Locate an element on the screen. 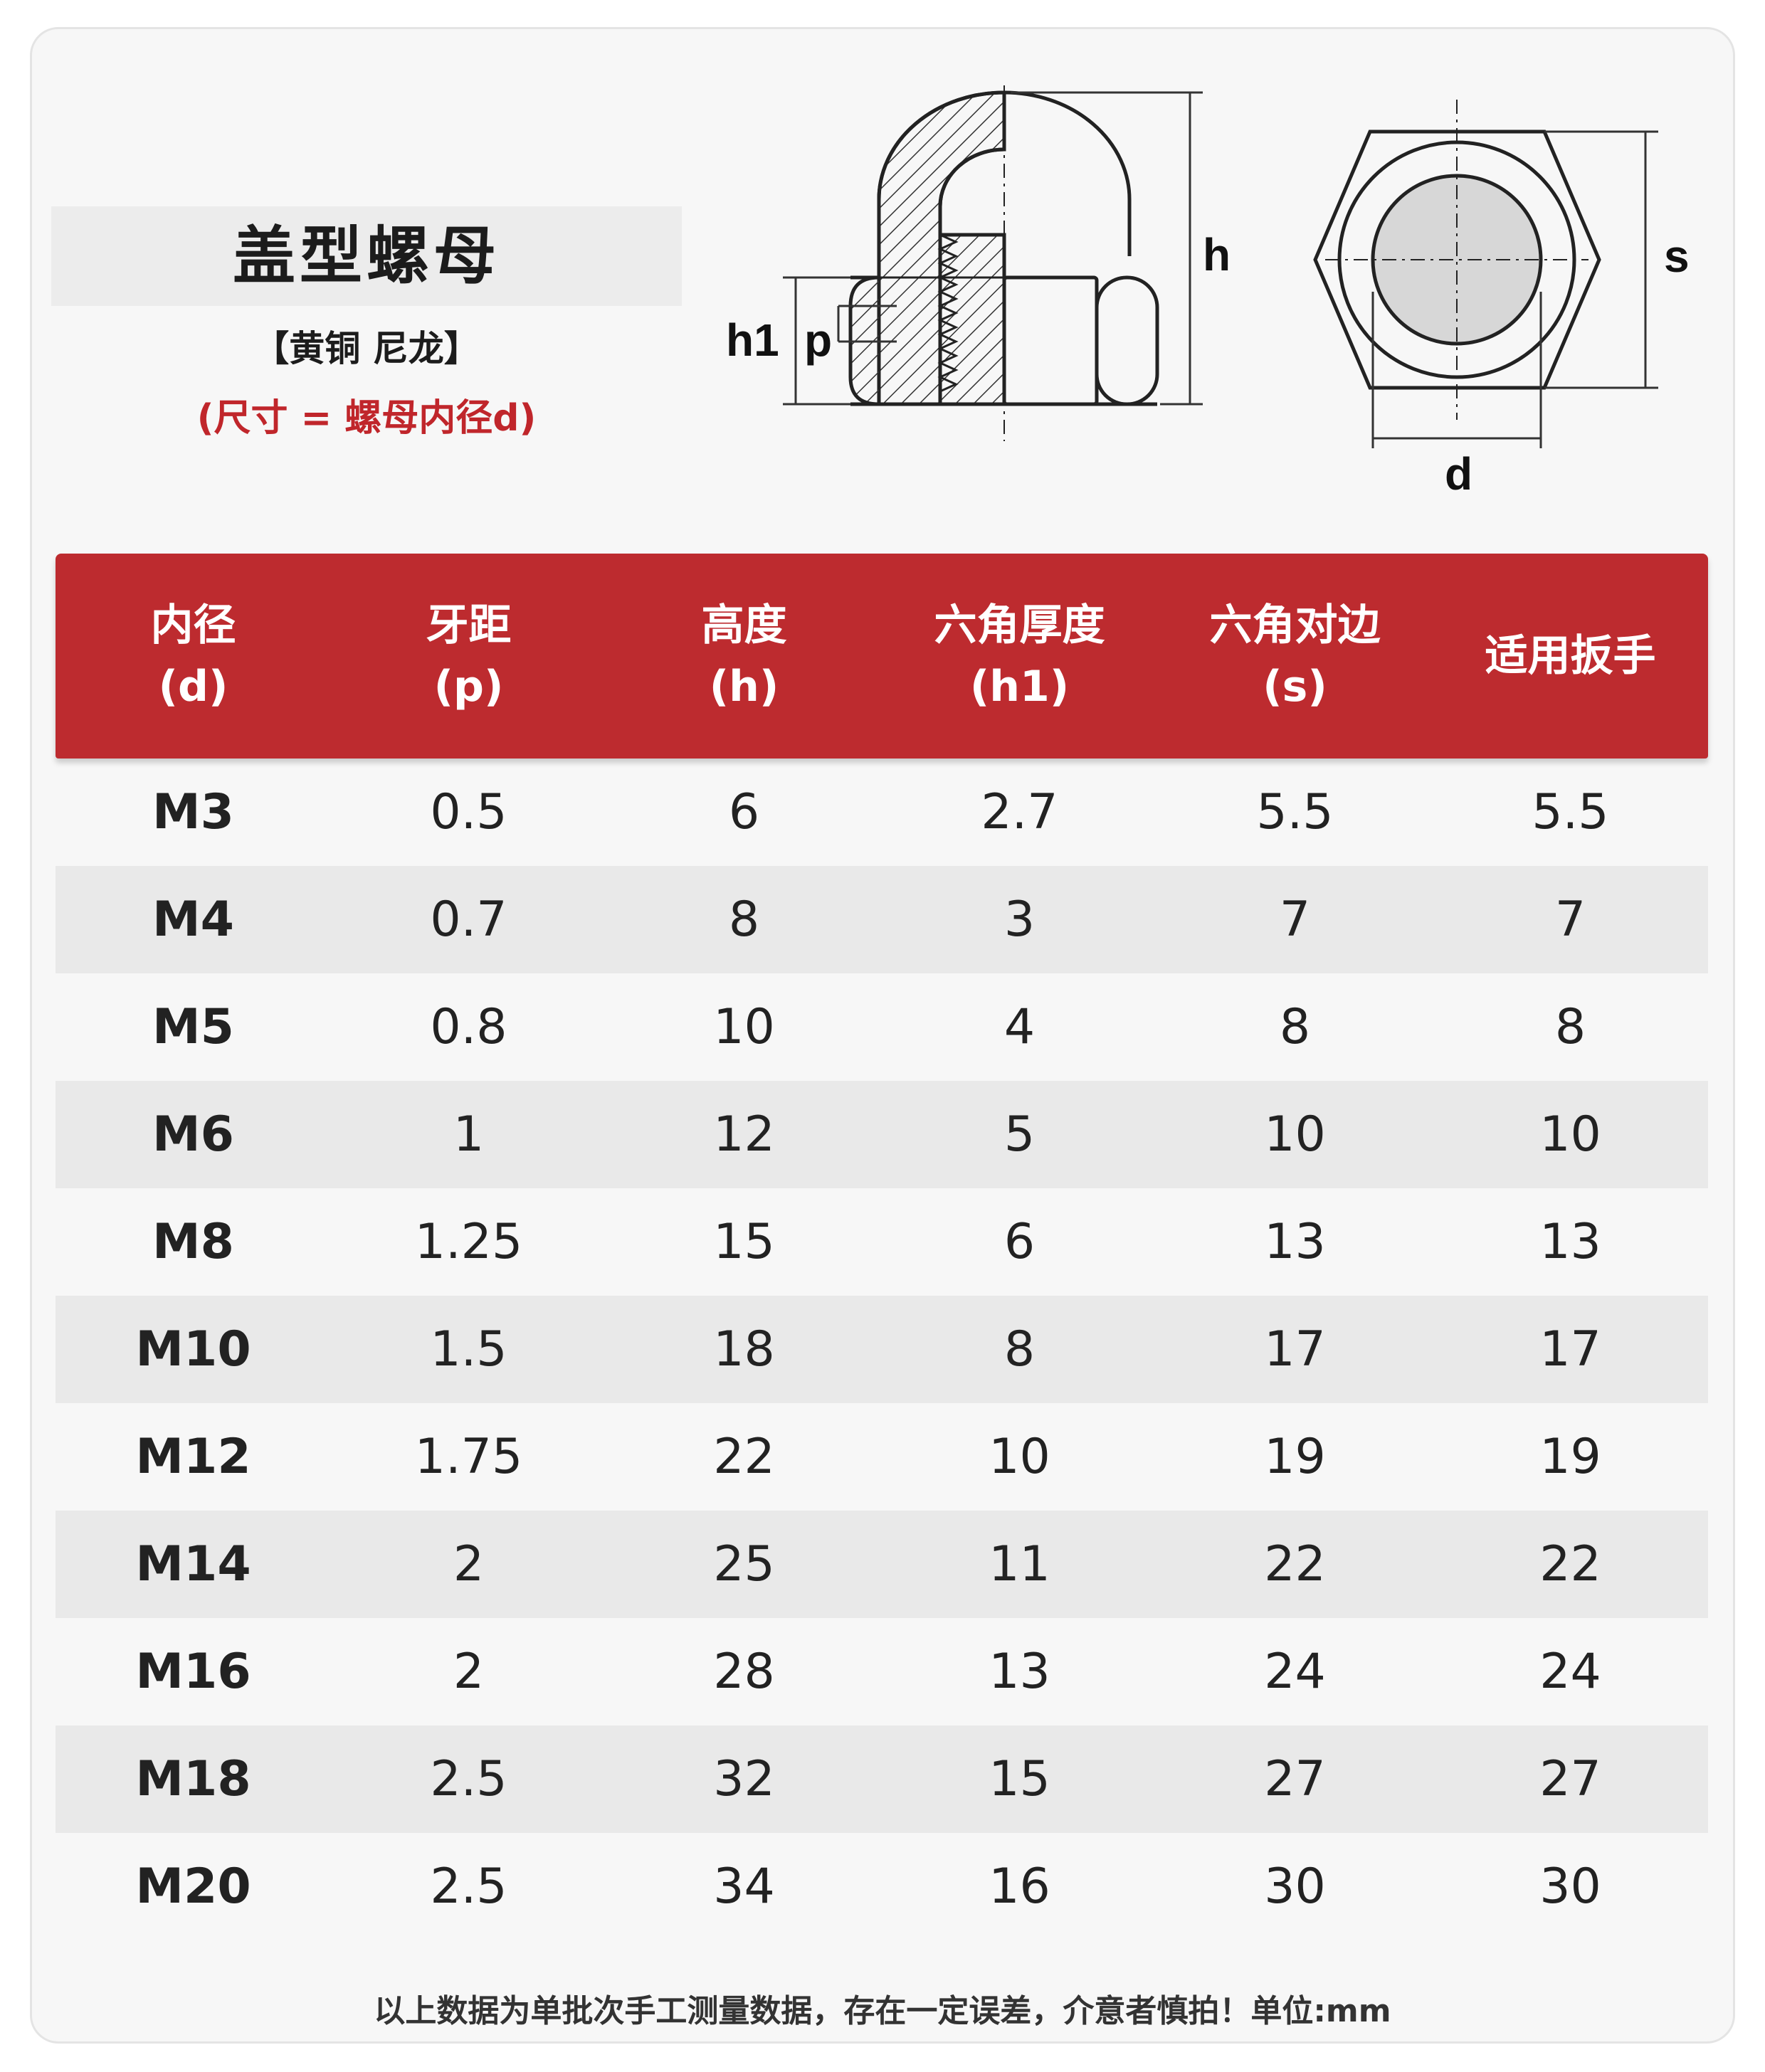  table-row: M5 0.8 10 4 8 8 is located at coordinates (882, 1027).